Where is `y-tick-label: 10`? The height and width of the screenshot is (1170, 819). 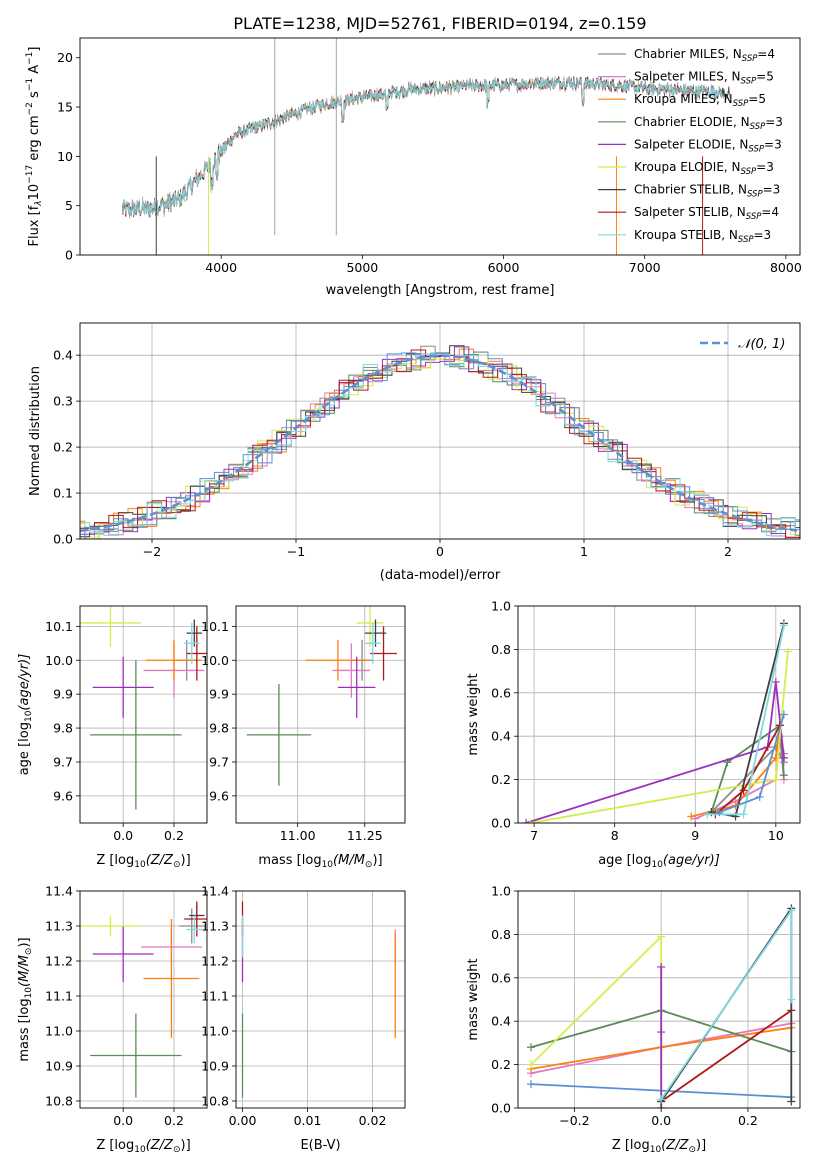
y-tick-label: 10 is located at coordinates (65, 156).